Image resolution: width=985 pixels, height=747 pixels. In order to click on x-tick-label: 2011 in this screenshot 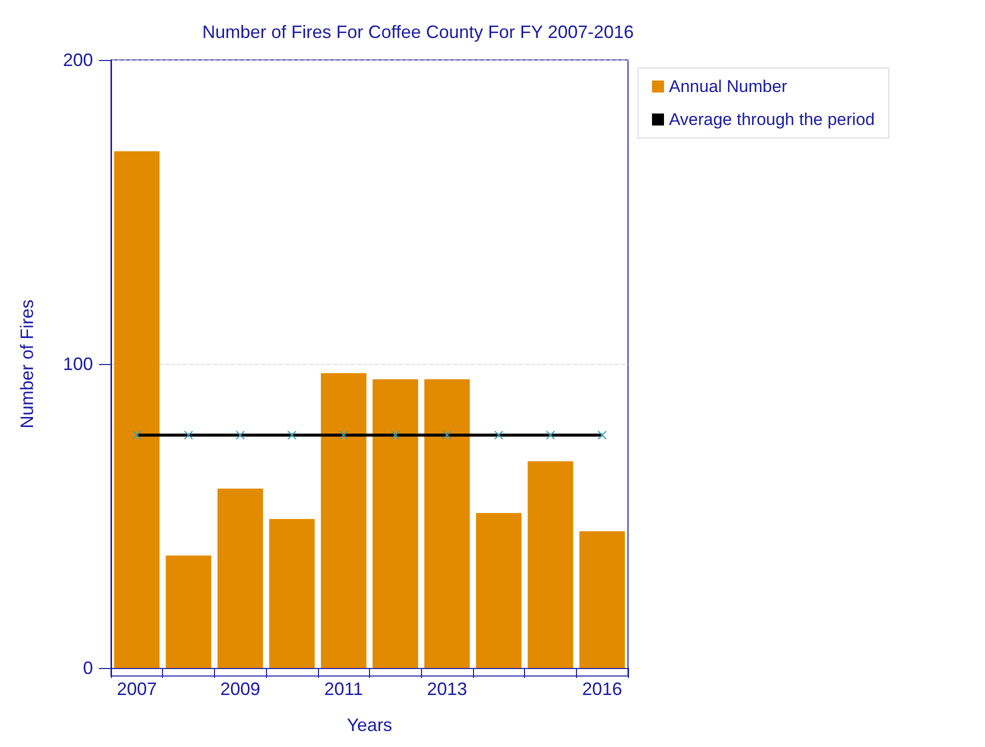, I will do `click(344, 689)`.